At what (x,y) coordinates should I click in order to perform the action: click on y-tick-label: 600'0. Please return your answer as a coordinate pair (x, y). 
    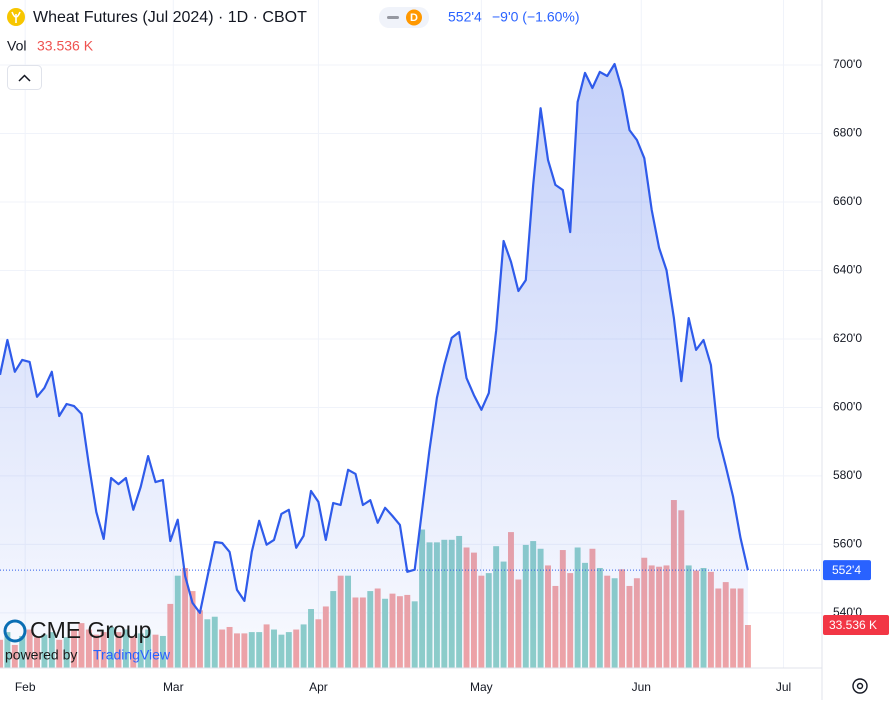
    Looking at the image, I should click on (847, 407).